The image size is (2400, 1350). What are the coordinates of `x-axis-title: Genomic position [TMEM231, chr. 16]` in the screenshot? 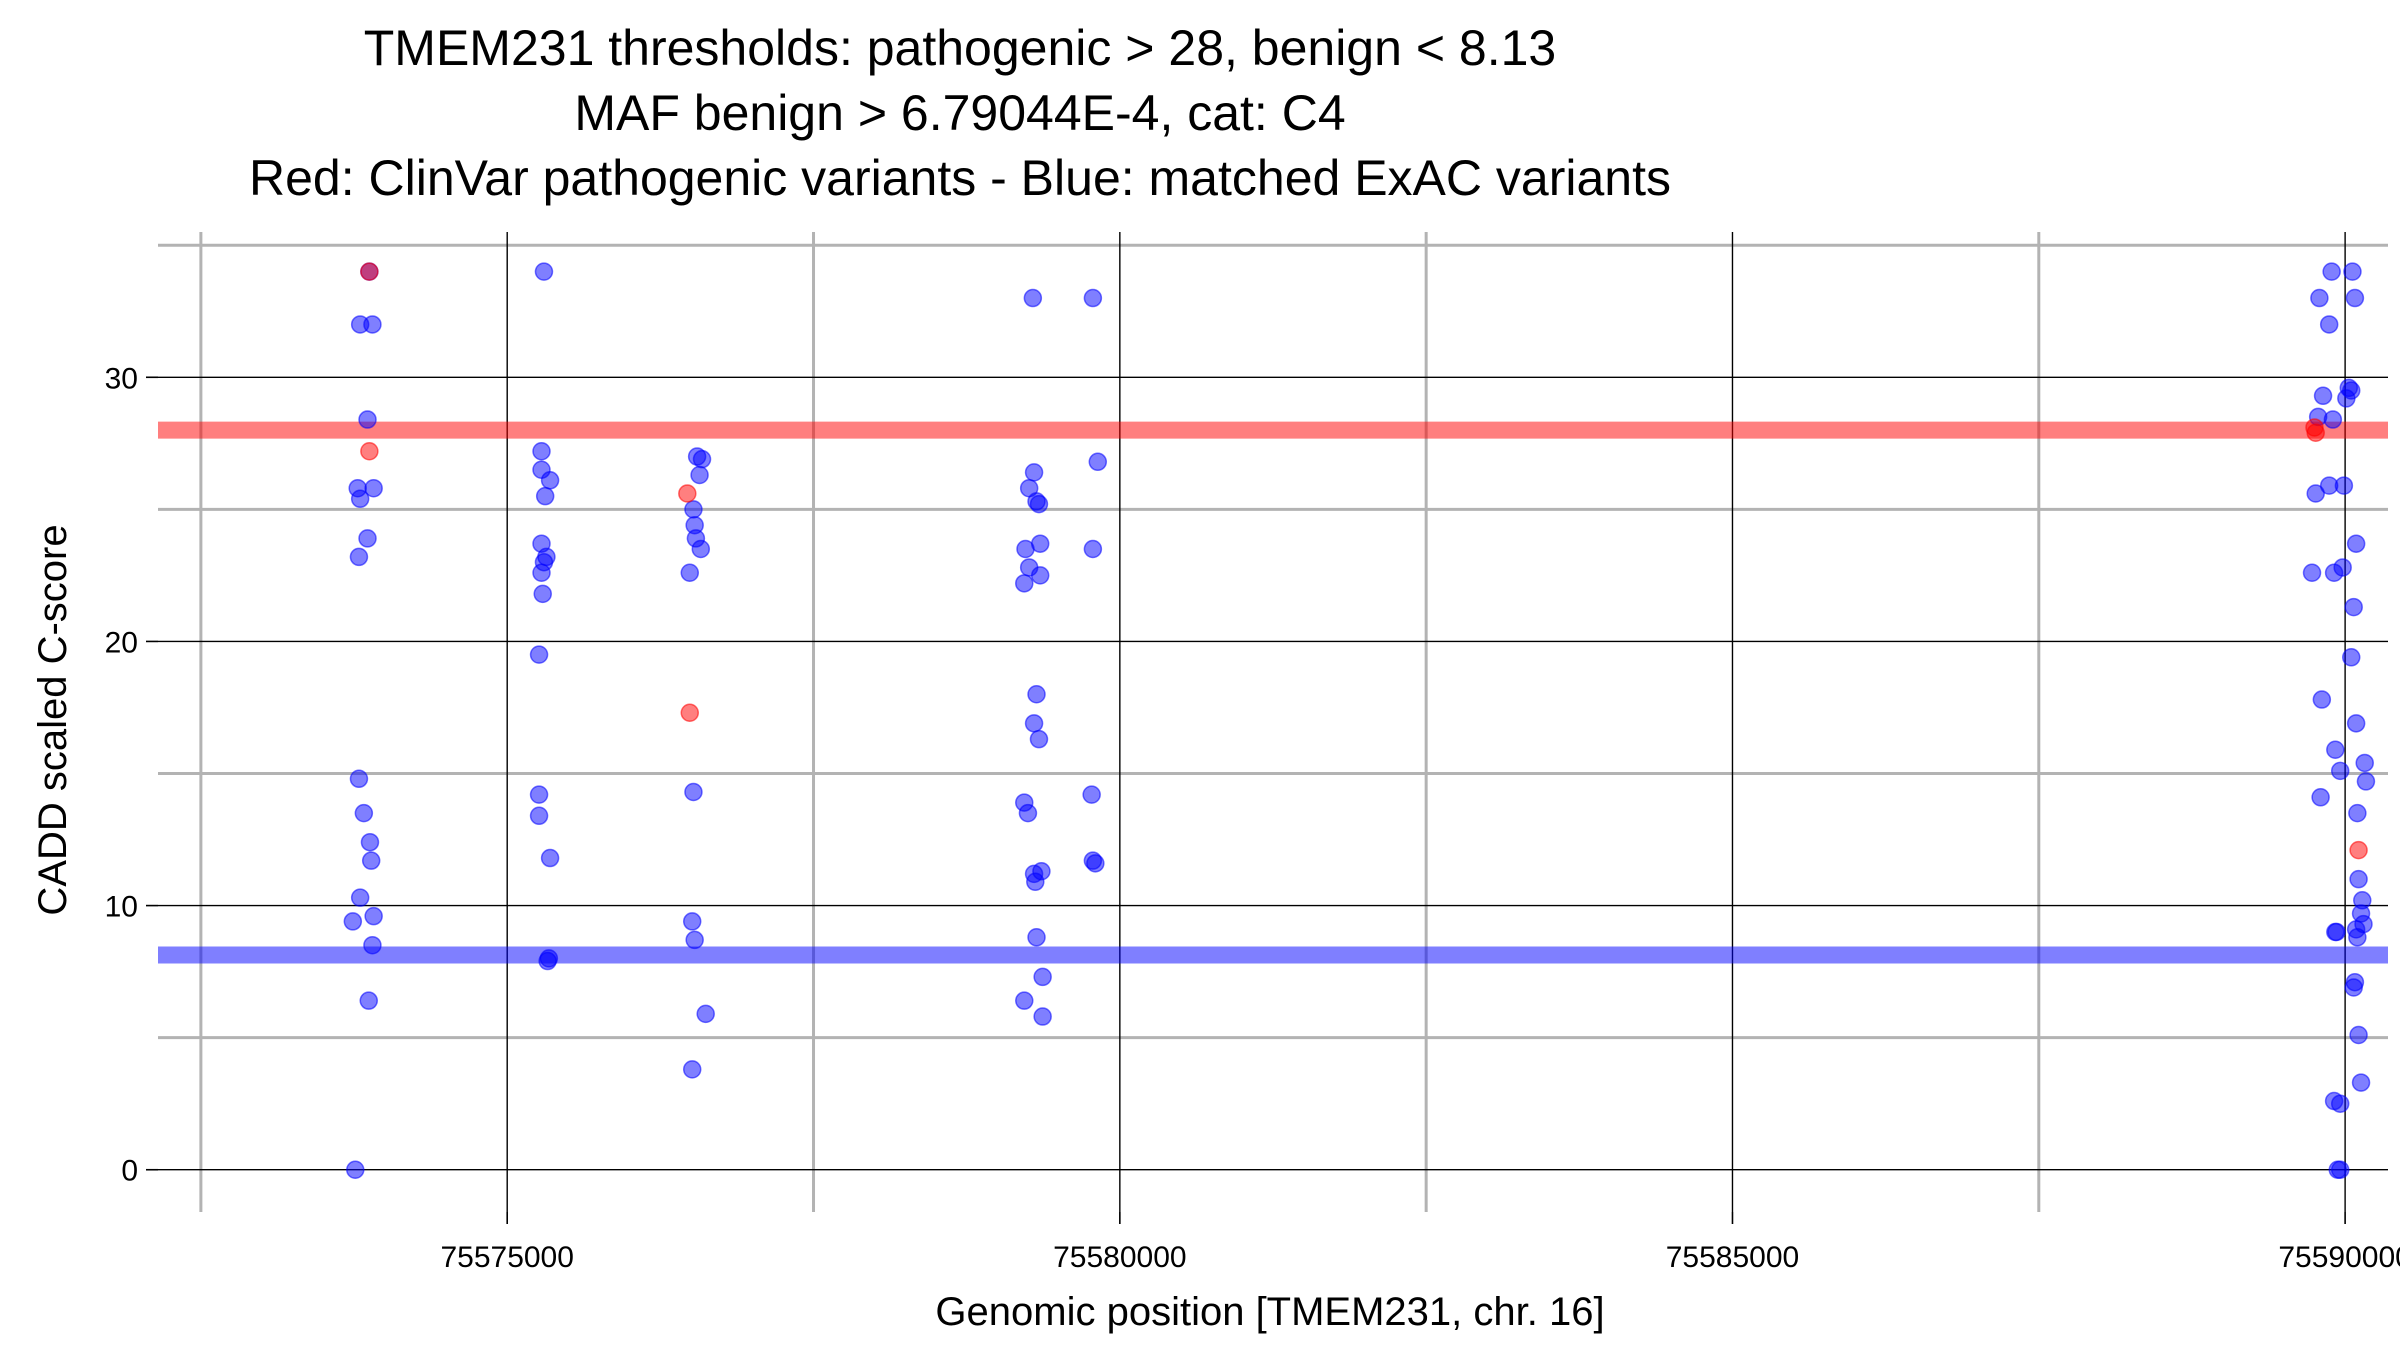 It's located at (1269, 1312).